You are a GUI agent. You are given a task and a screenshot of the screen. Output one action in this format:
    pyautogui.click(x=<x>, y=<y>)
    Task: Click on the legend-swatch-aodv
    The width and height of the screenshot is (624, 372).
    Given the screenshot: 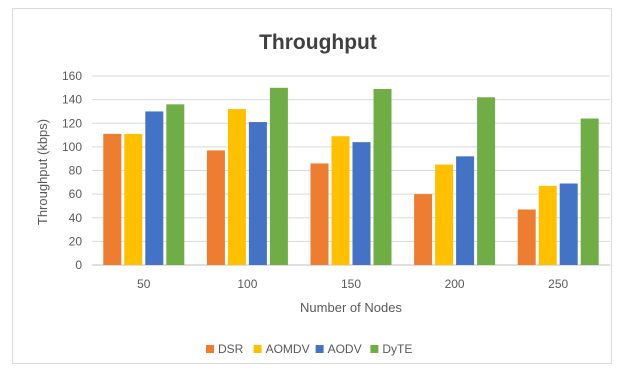 What is the action you would take?
    pyautogui.click(x=319, y=349)
    